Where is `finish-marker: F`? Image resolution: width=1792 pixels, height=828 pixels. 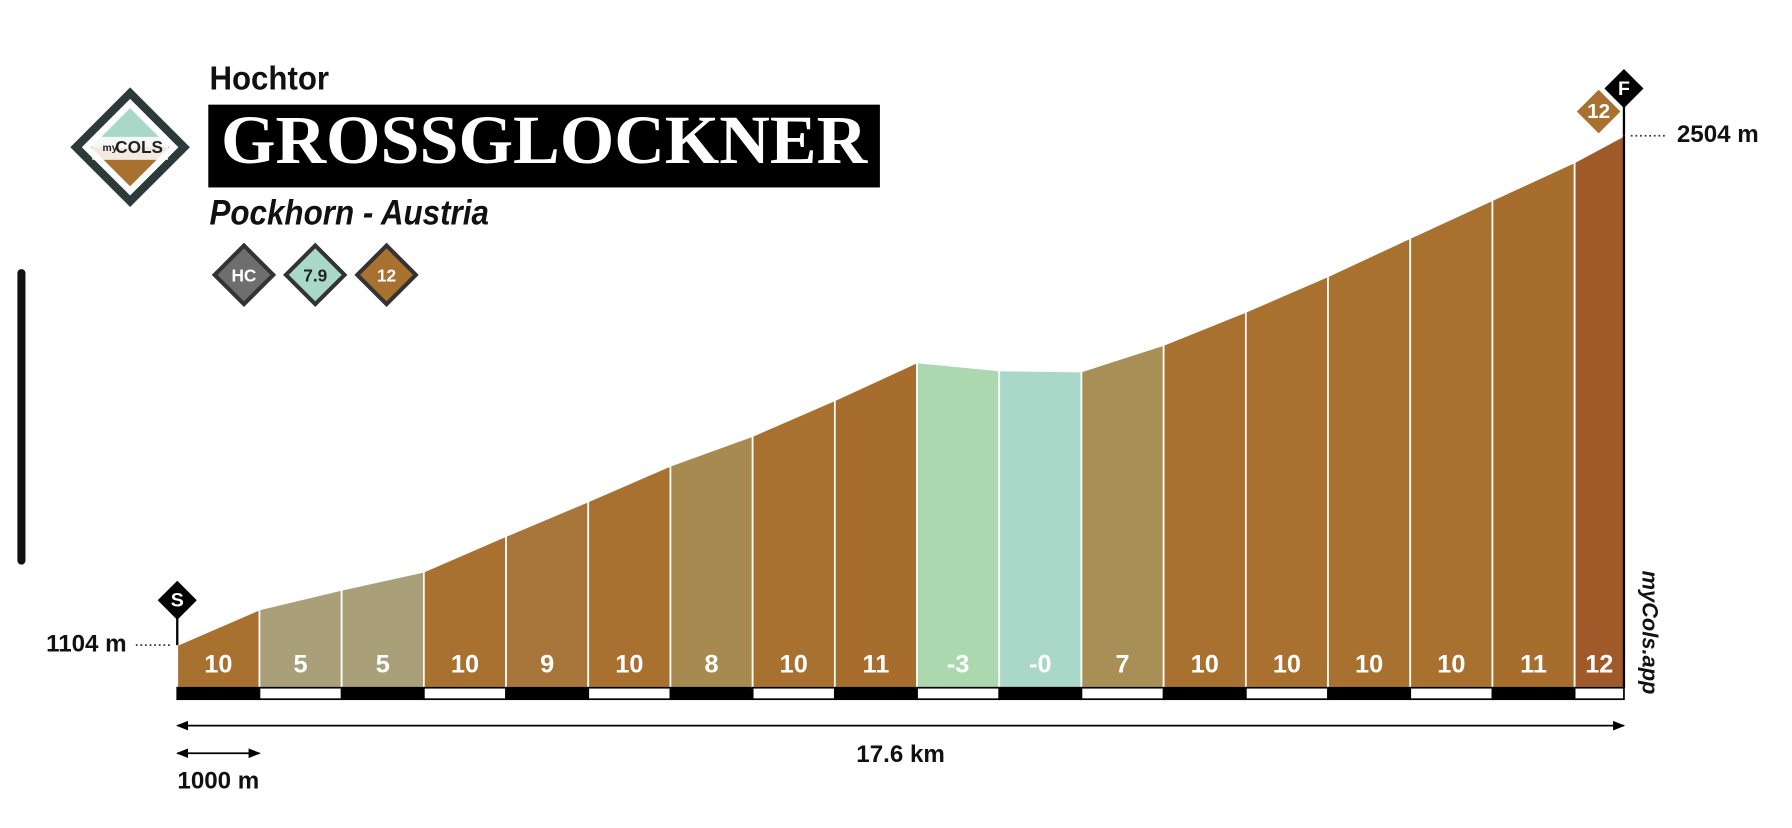 finish-marker: F is located at coordinates (1624, 89).